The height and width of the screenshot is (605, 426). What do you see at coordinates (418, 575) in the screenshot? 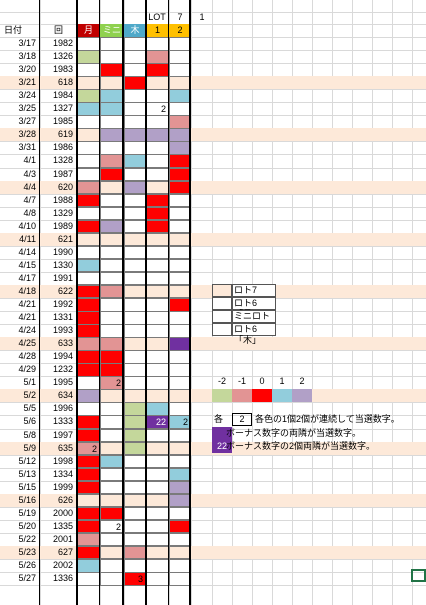
I see `selected-cell` at bounding box center [418, 575].